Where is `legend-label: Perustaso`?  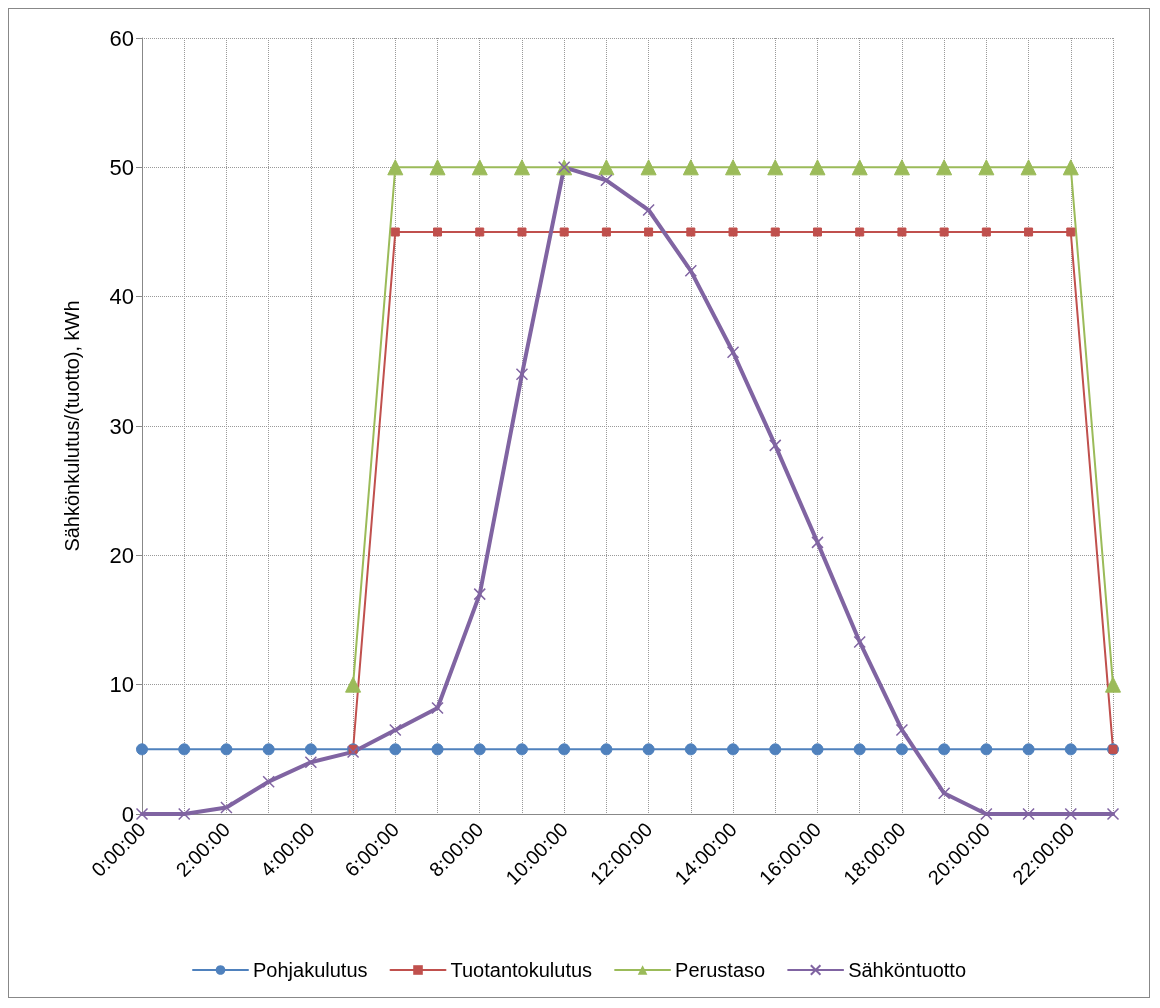
legend-label: Perustaso is located at coordinates (720, 970).